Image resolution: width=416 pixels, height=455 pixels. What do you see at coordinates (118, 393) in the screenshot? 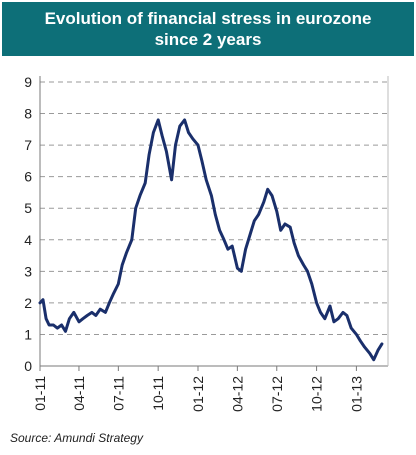
I see `x-tick-label: 07-11` at bounding box center [118, 393].